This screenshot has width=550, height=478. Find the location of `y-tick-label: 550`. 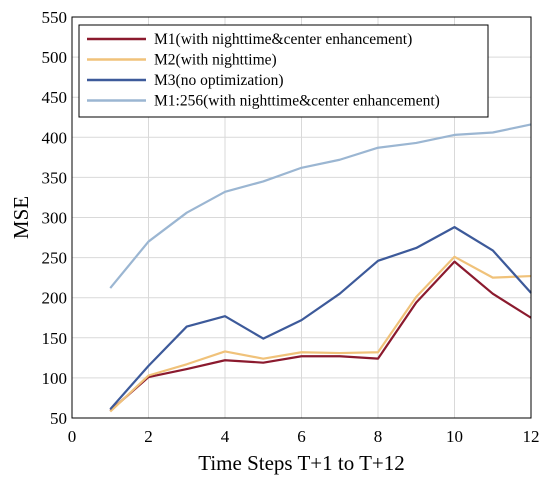

y-tick-label: 550 is located at coordinates (55, 17).